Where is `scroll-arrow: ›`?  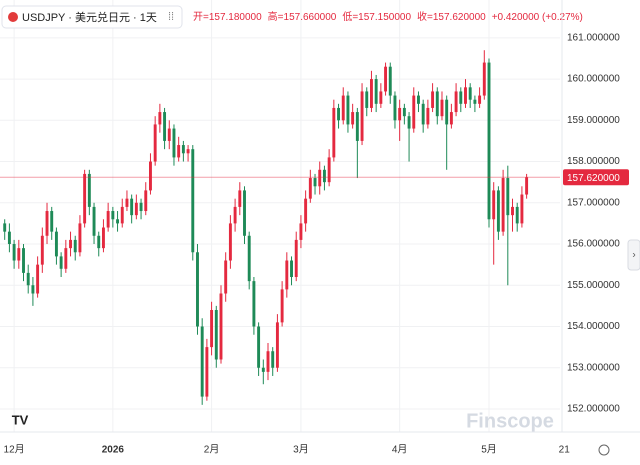
scroll-arrow: › is located at coordinates (633, 255).